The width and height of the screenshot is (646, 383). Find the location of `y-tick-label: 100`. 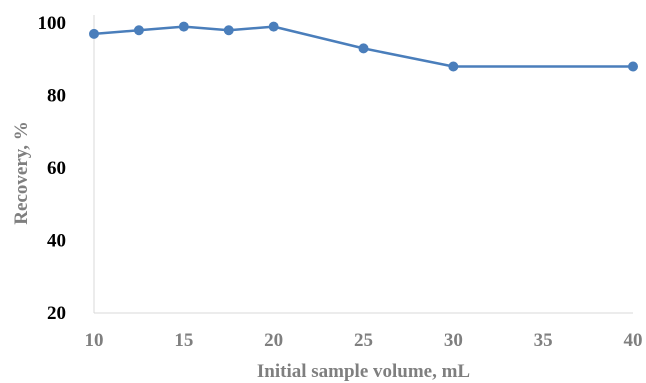

y-tick-label: 100 is located at coordinates (52, 23).